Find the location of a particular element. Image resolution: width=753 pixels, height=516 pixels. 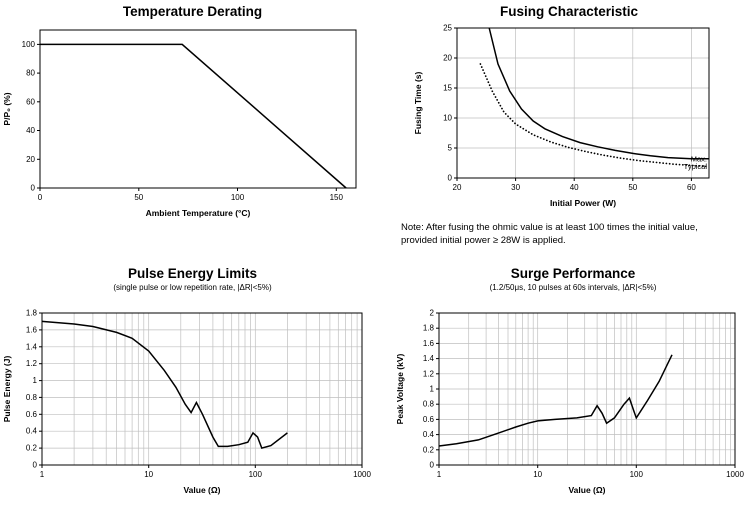

svg-text: 25 is located at coordinates (447, 28).